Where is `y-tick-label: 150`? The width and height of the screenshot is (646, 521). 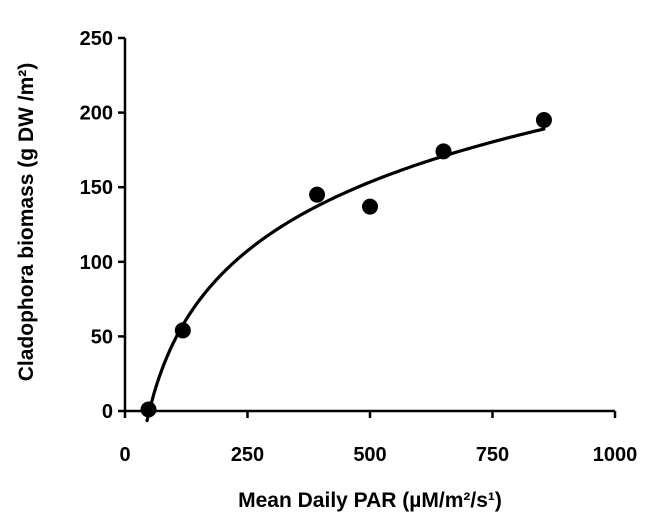 y-tick-label: 150 is located at coordinates (96, 188).